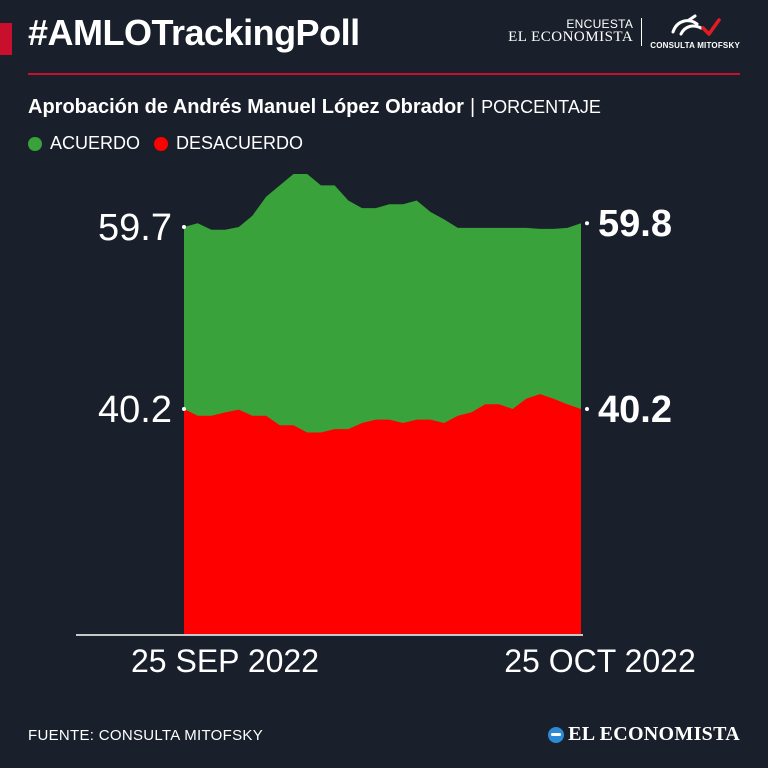 Image resolution: width=768 pixels, height=768 pixels. Describe the element at coordinates (635, 410) in the screenshot. I see `end-disagree-label: 40.2` at that location.